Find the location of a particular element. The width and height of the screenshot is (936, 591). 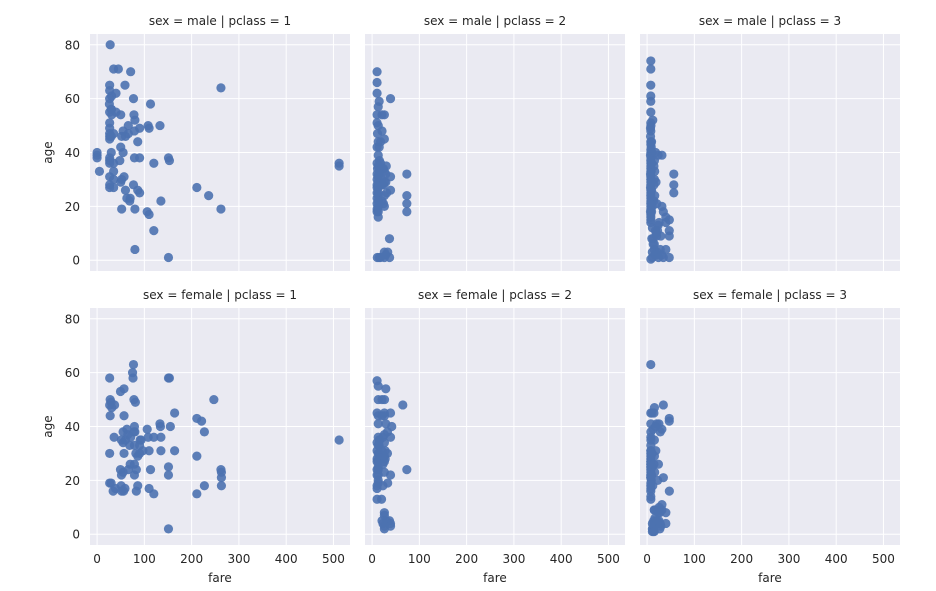

y-tick-label: 40 is located at coordinates (72, 427).